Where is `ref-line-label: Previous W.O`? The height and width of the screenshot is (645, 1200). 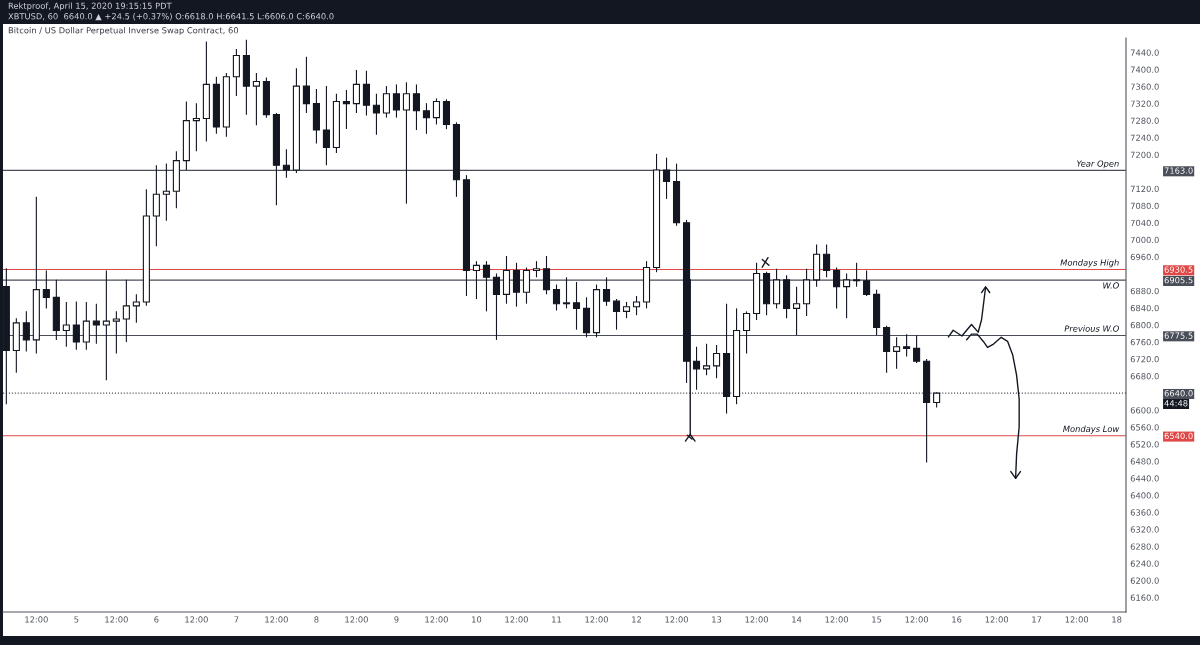
ref-line-label: Previous W.O is located at coordinates (1091, 328).